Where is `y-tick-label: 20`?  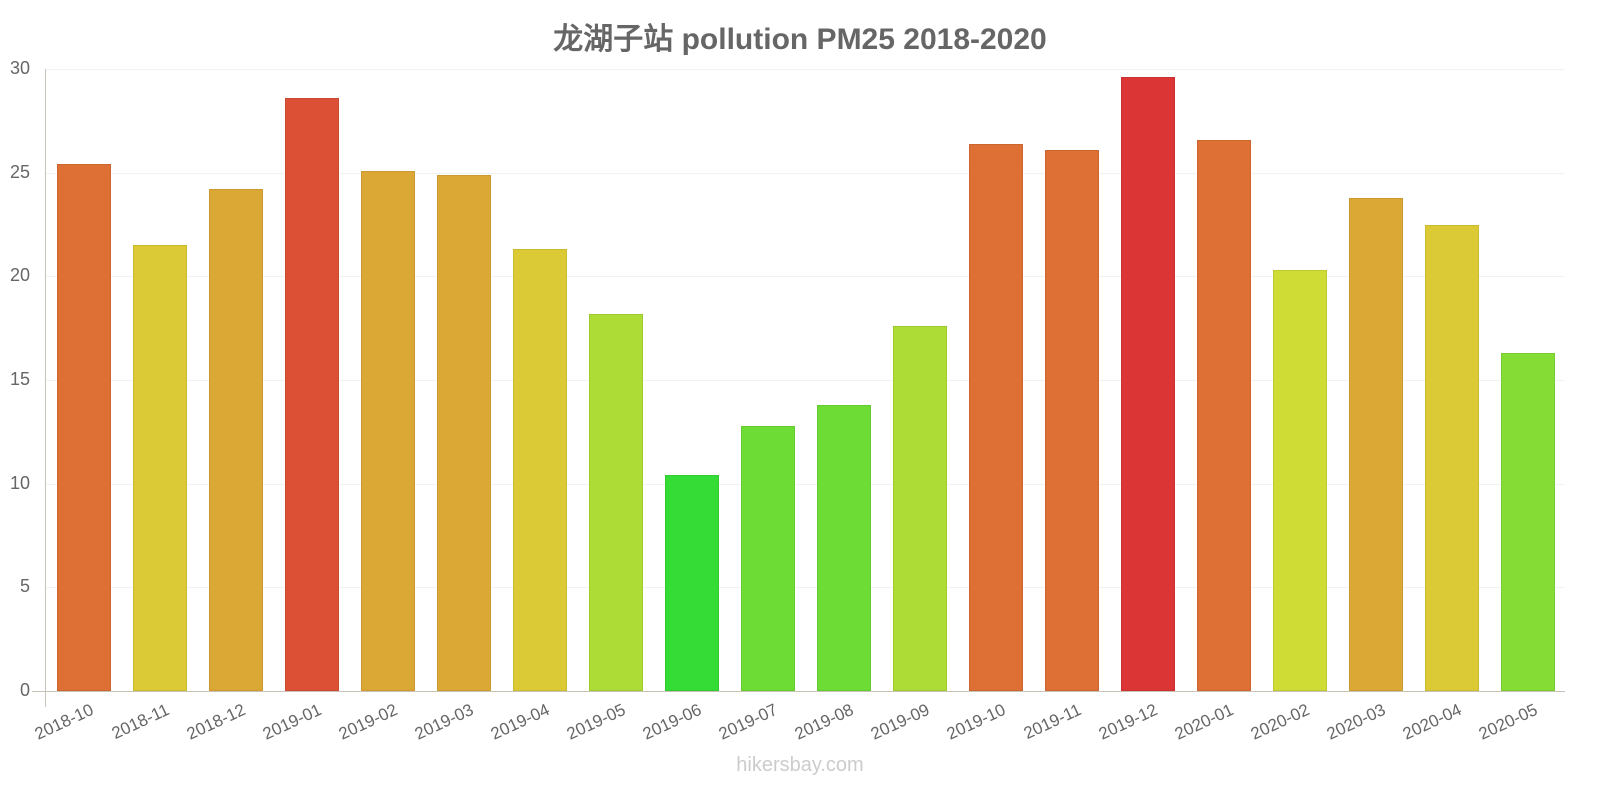 y-tick-label: 20 is located at coordinates (19, 275).